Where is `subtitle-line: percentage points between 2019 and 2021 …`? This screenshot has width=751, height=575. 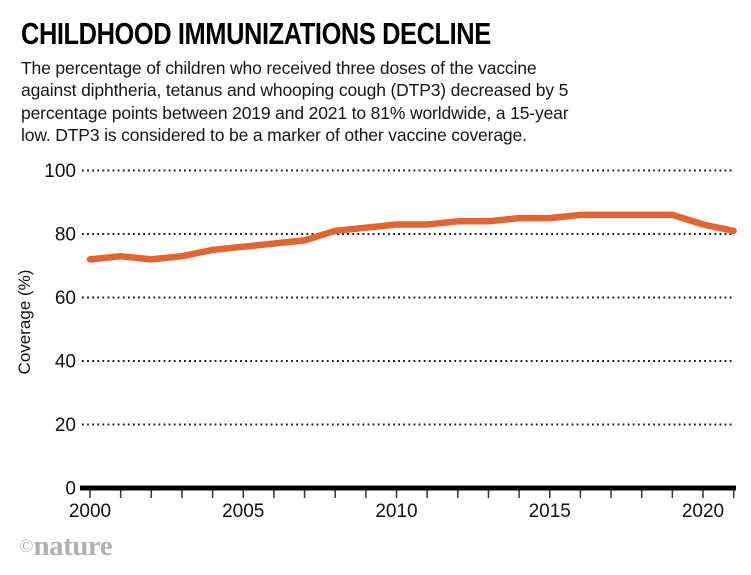
subtitle-line: percentage points between 2019 and 2021 … is located at coordinates (295, 112).